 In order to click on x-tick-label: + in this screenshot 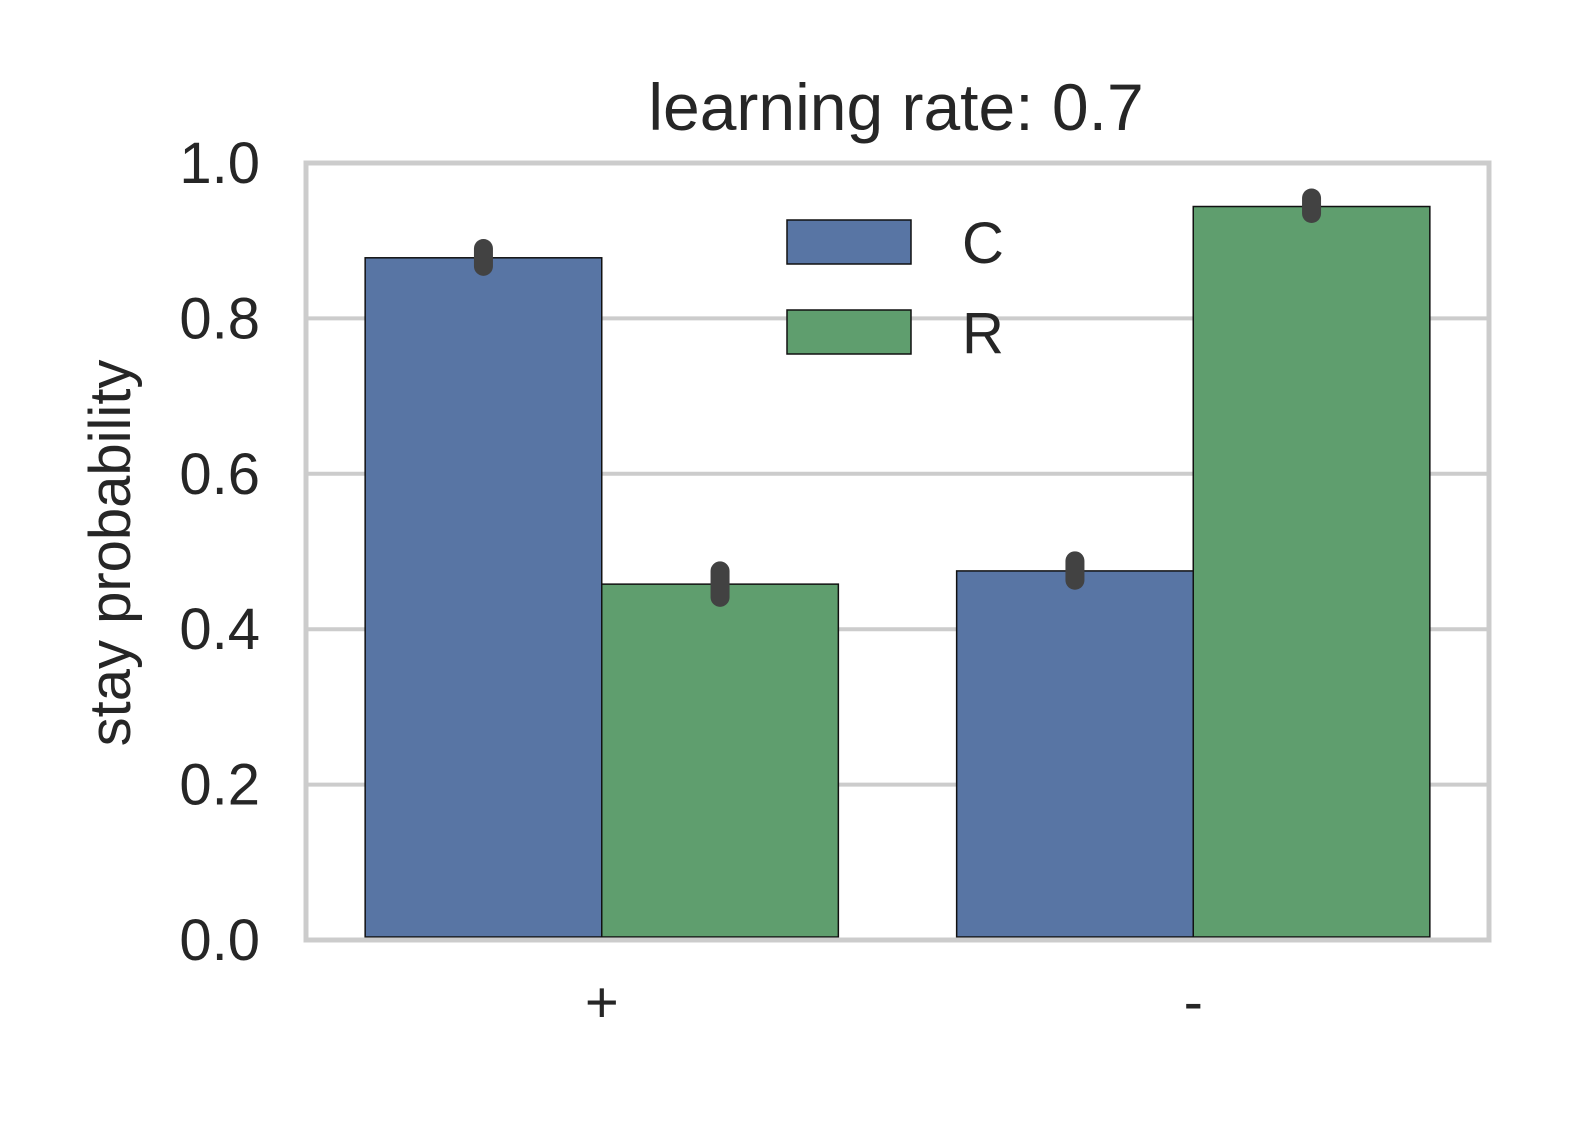, I will do `click(602, 1002)`.